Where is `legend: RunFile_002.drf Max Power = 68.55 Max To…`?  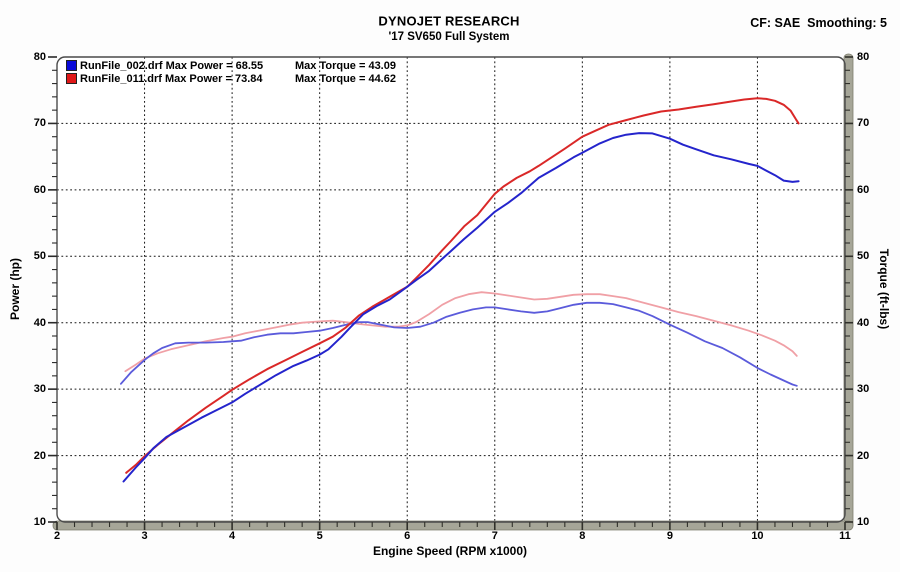 legend: RunFile_002.drf Max Power = 68.55 Max To… is located at coordinates (231, 72).